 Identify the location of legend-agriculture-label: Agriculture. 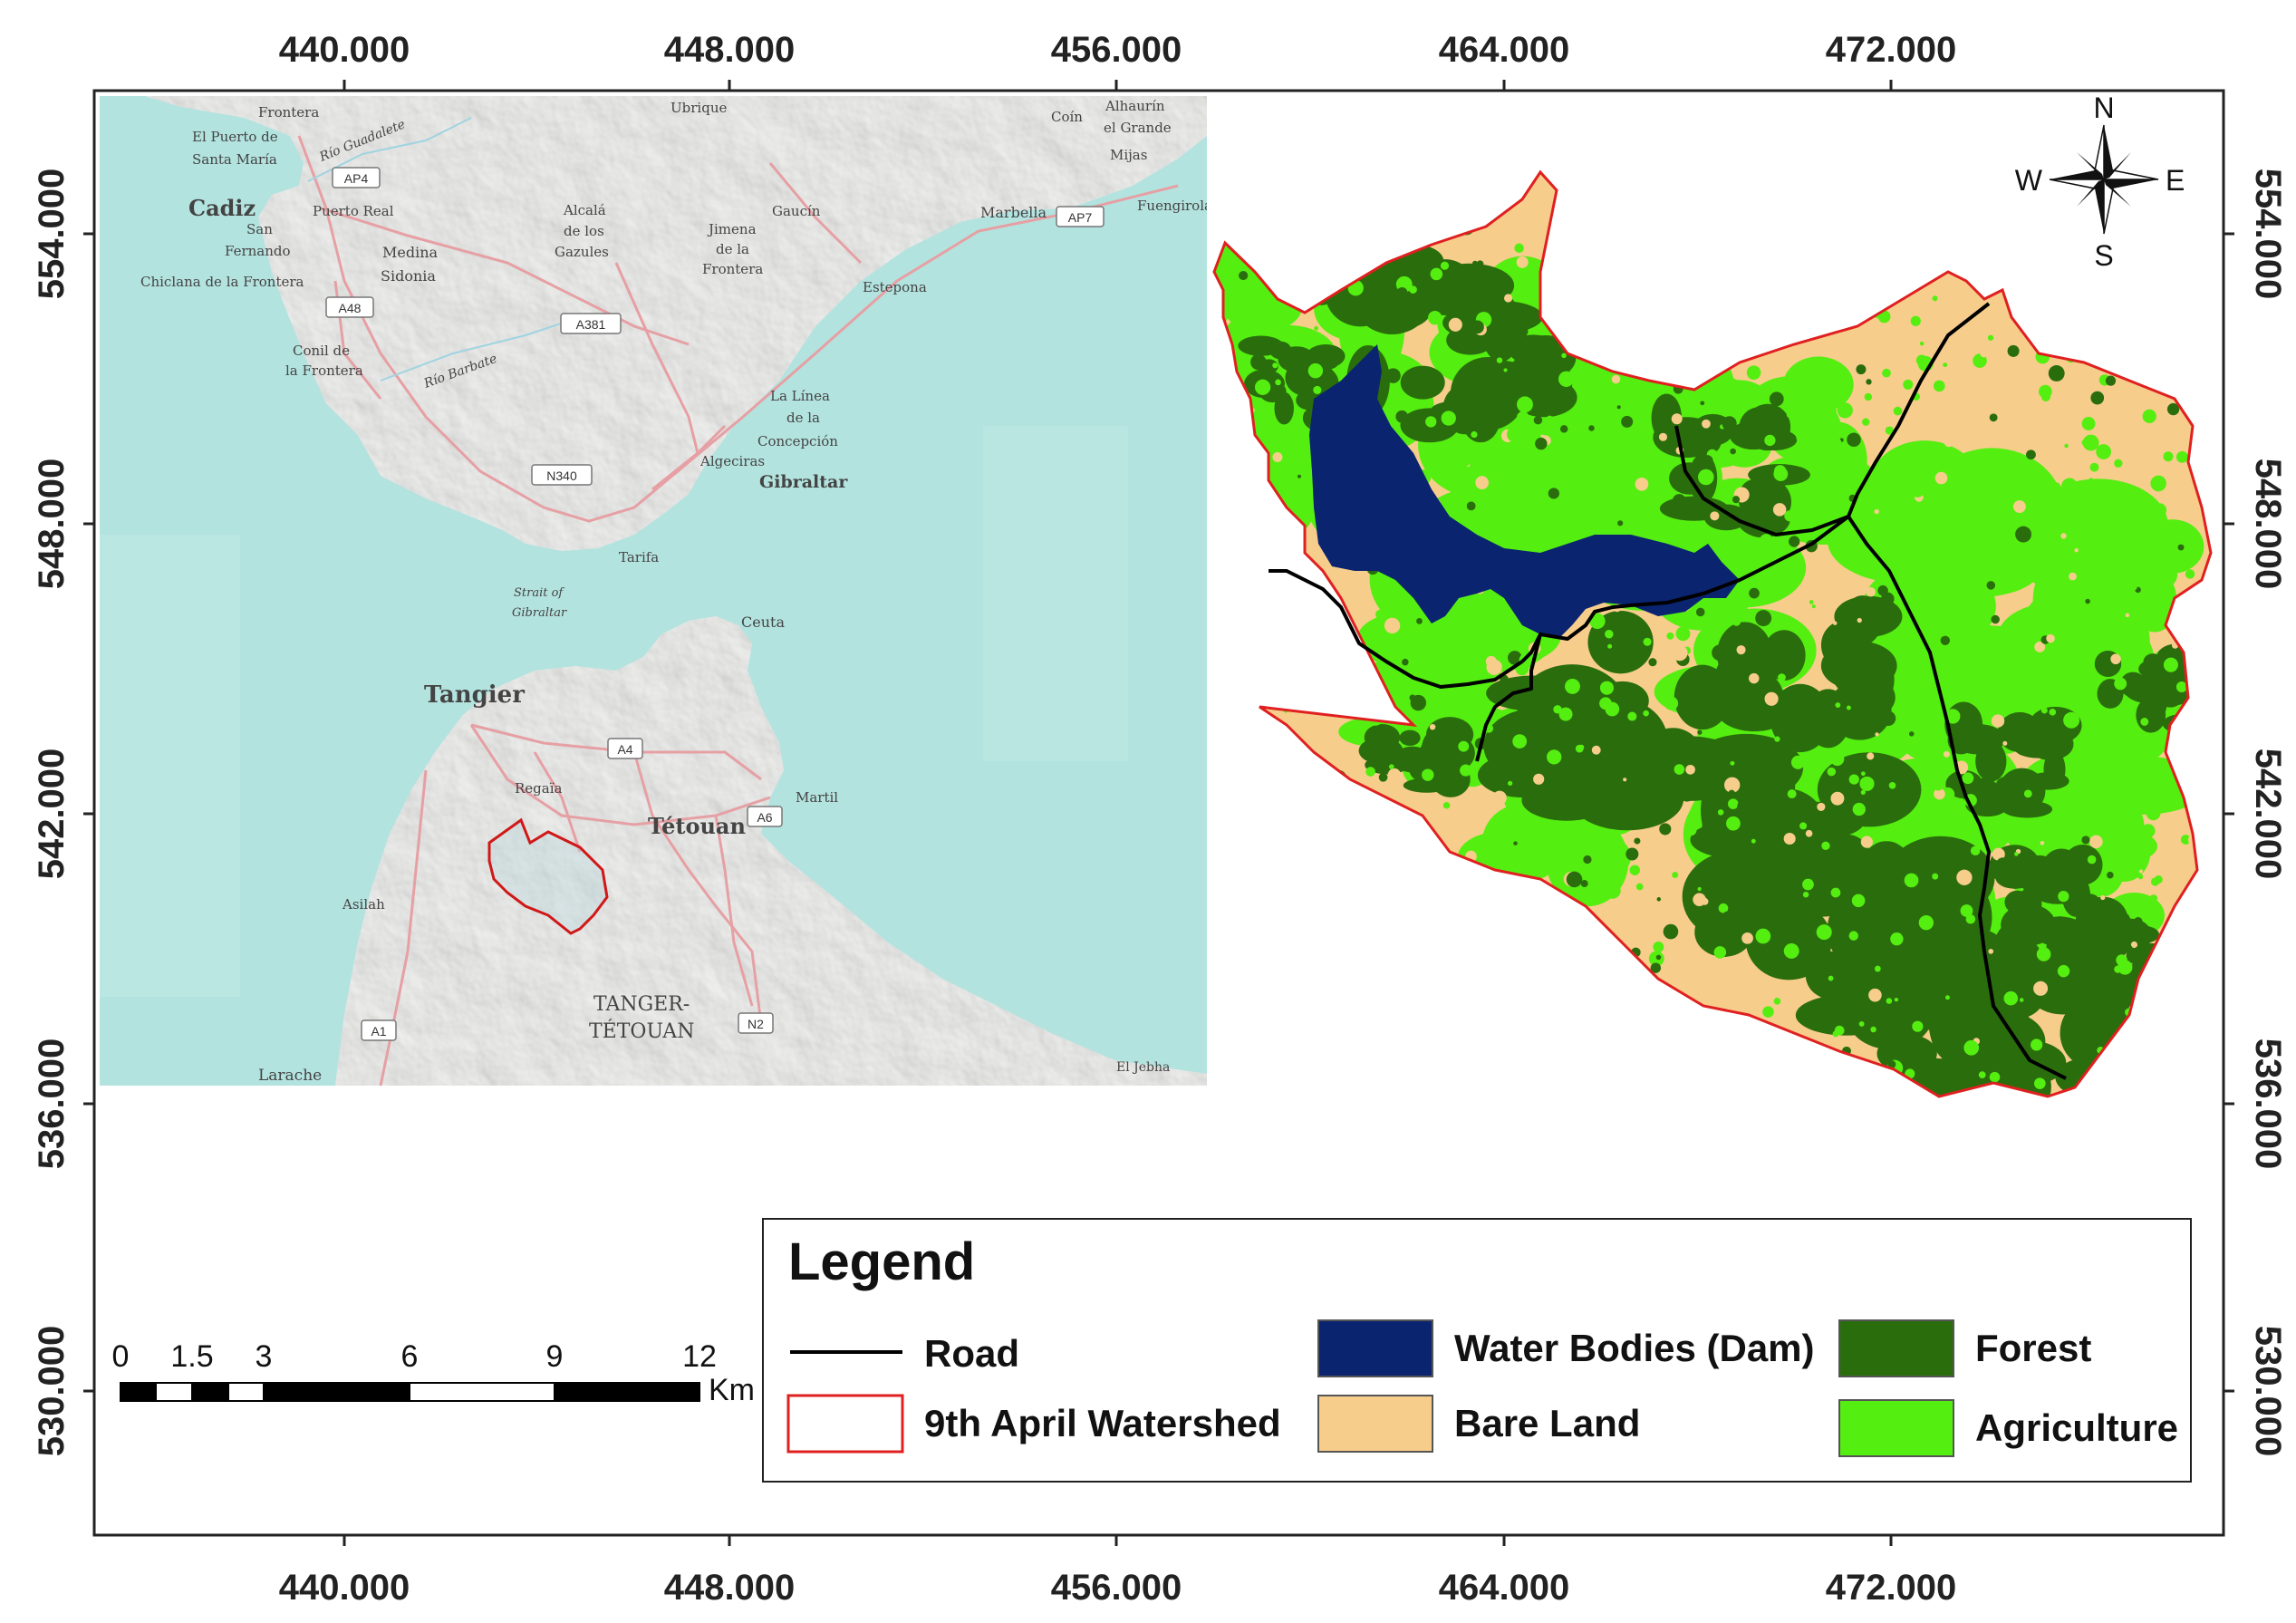
(2077, 1427).